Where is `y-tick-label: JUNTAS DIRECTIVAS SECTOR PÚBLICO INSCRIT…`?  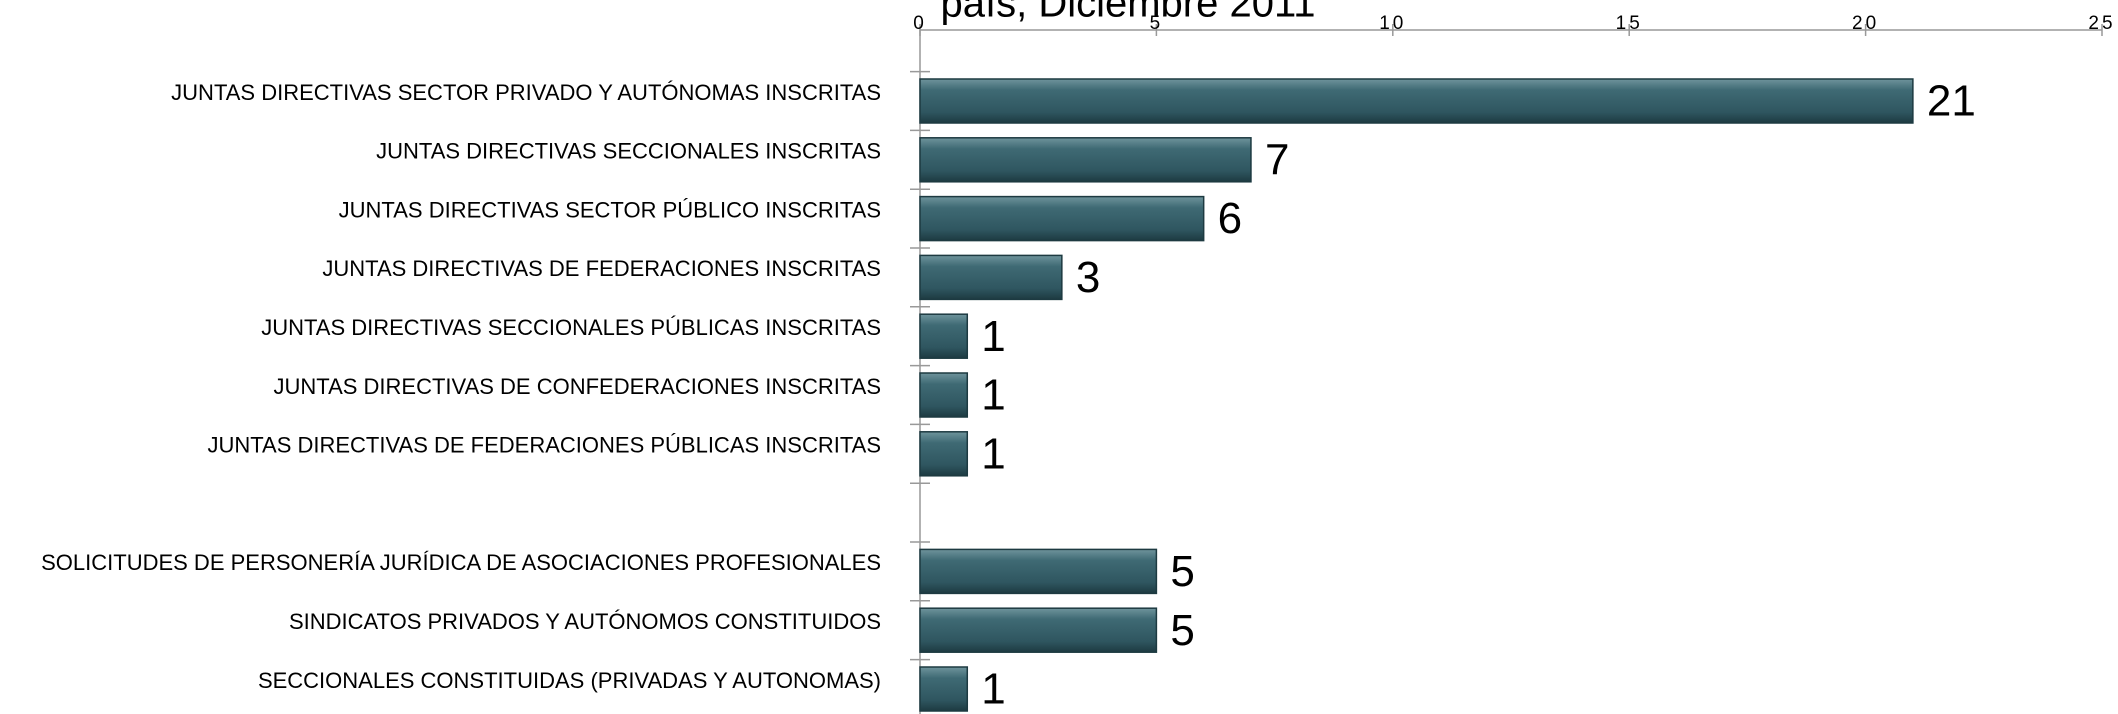
y-tick-label: JUNTAS DIRECTIVAS SECTOR PÚBLICO INSCRIT… is located at coordinates (610, 209).